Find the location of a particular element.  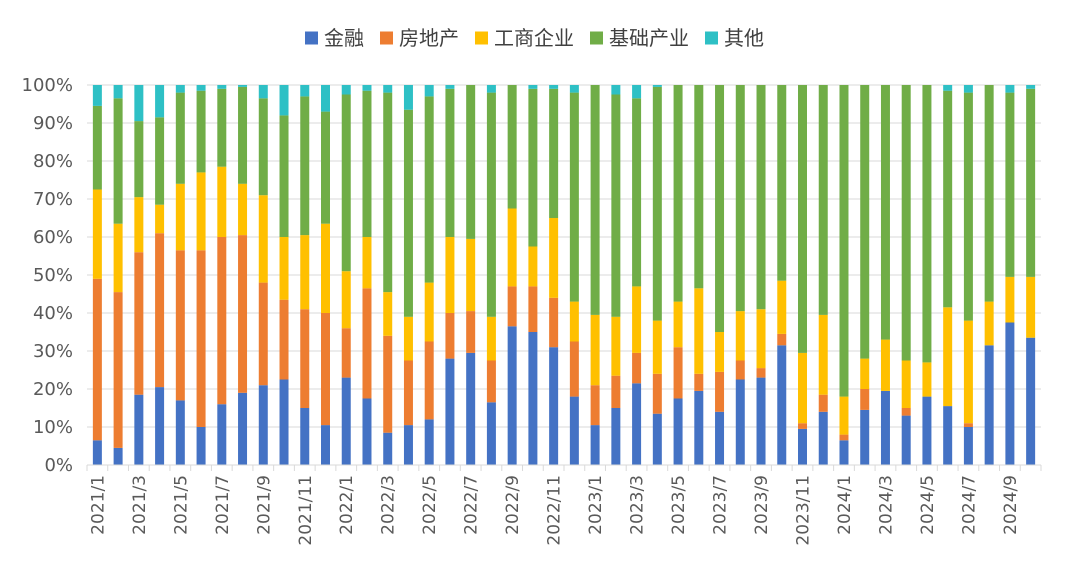

x-tick-label: 2022/11 is located at coordinates (555, 510).